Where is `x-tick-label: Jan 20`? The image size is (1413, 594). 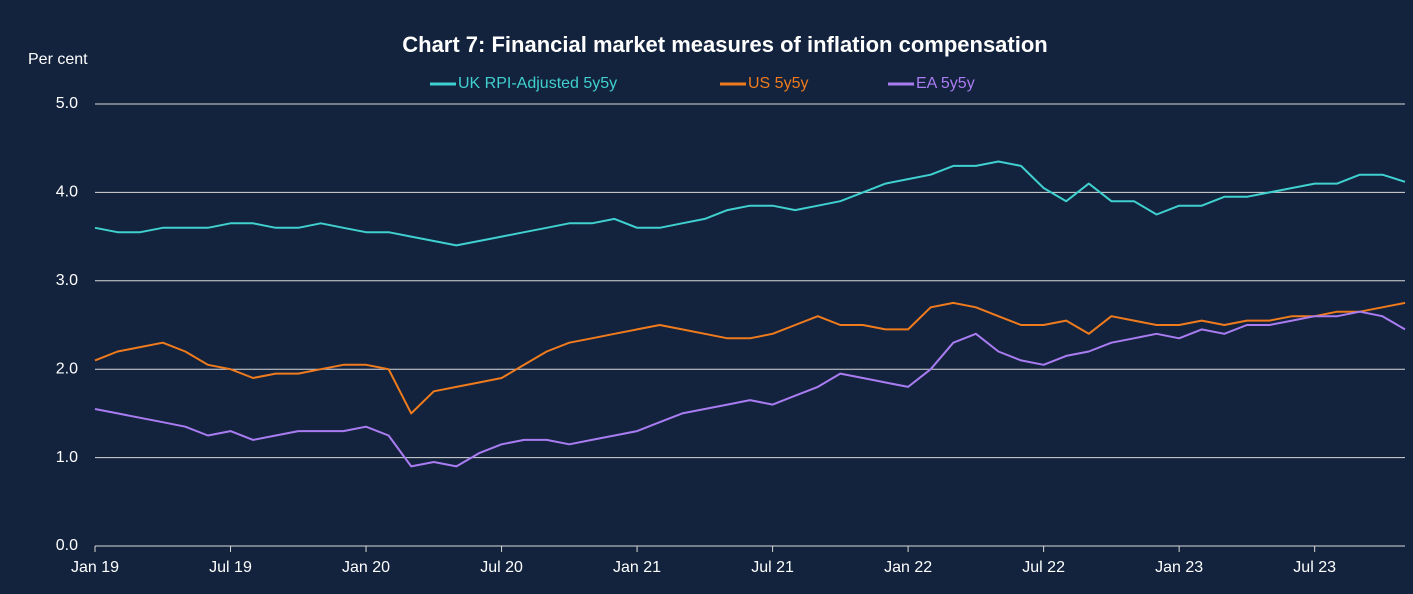
x-tick-label: Jan 20 is located at coordinates (366, 567).